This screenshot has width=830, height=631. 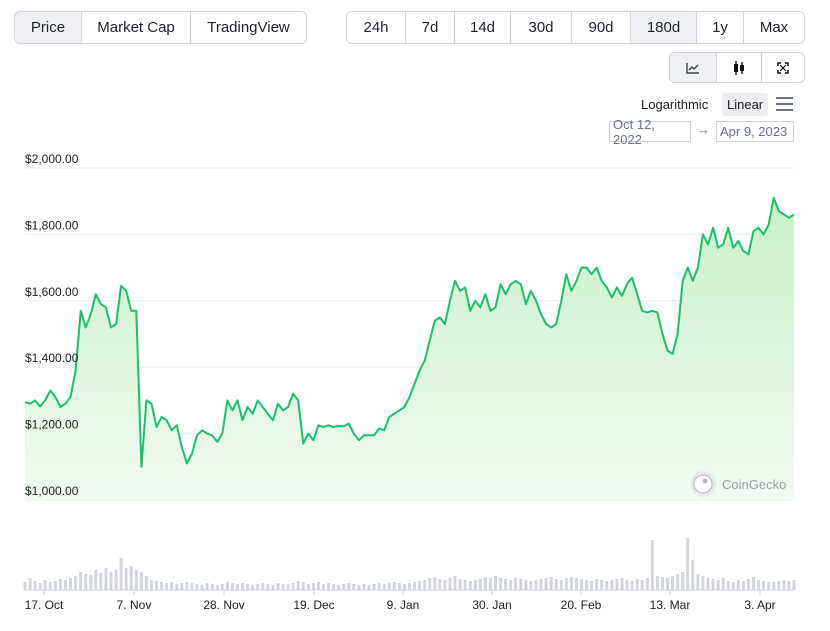 What do you see at coordinates (44, 605) in the screenshot?
I see `x-tick-label: 17. Oct` at bounding box center [44, 605].